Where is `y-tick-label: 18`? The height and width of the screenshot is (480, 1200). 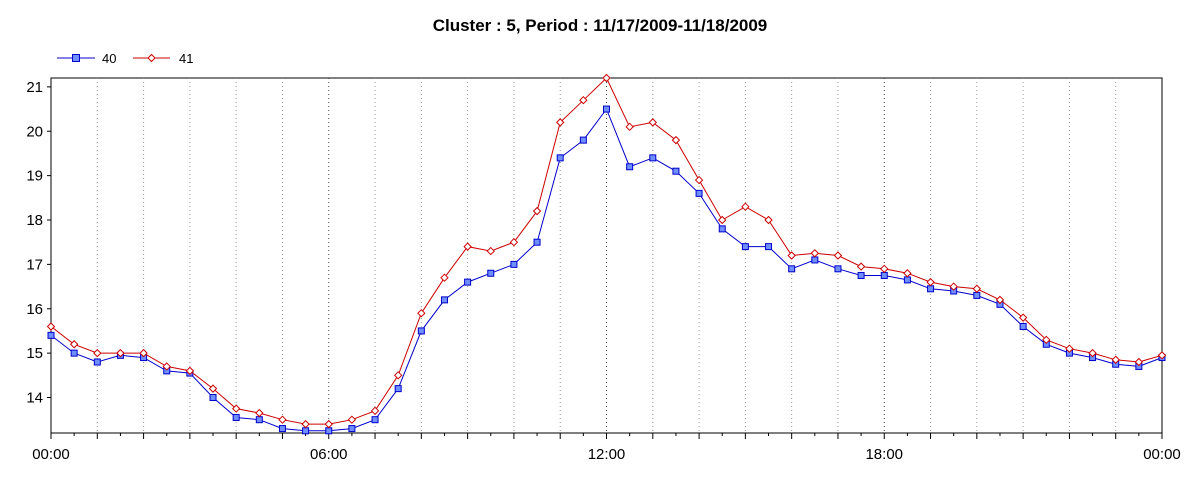
y-tick-label: 18 is located at coordinates (34, 220).